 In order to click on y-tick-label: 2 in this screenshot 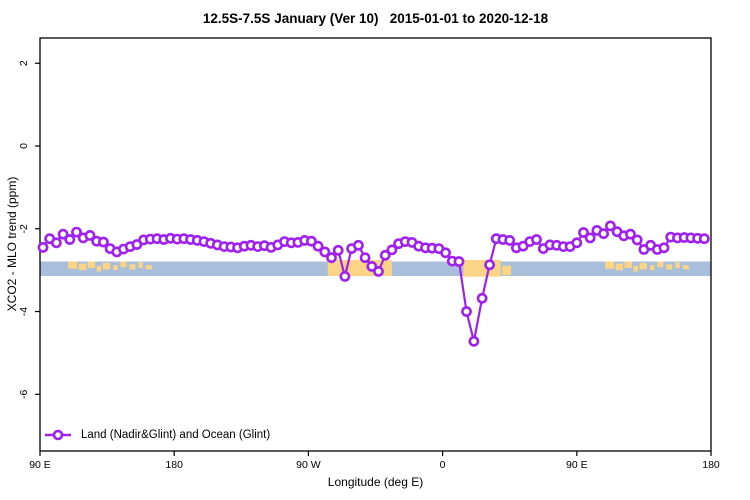, I will do `click(24, 63)`.